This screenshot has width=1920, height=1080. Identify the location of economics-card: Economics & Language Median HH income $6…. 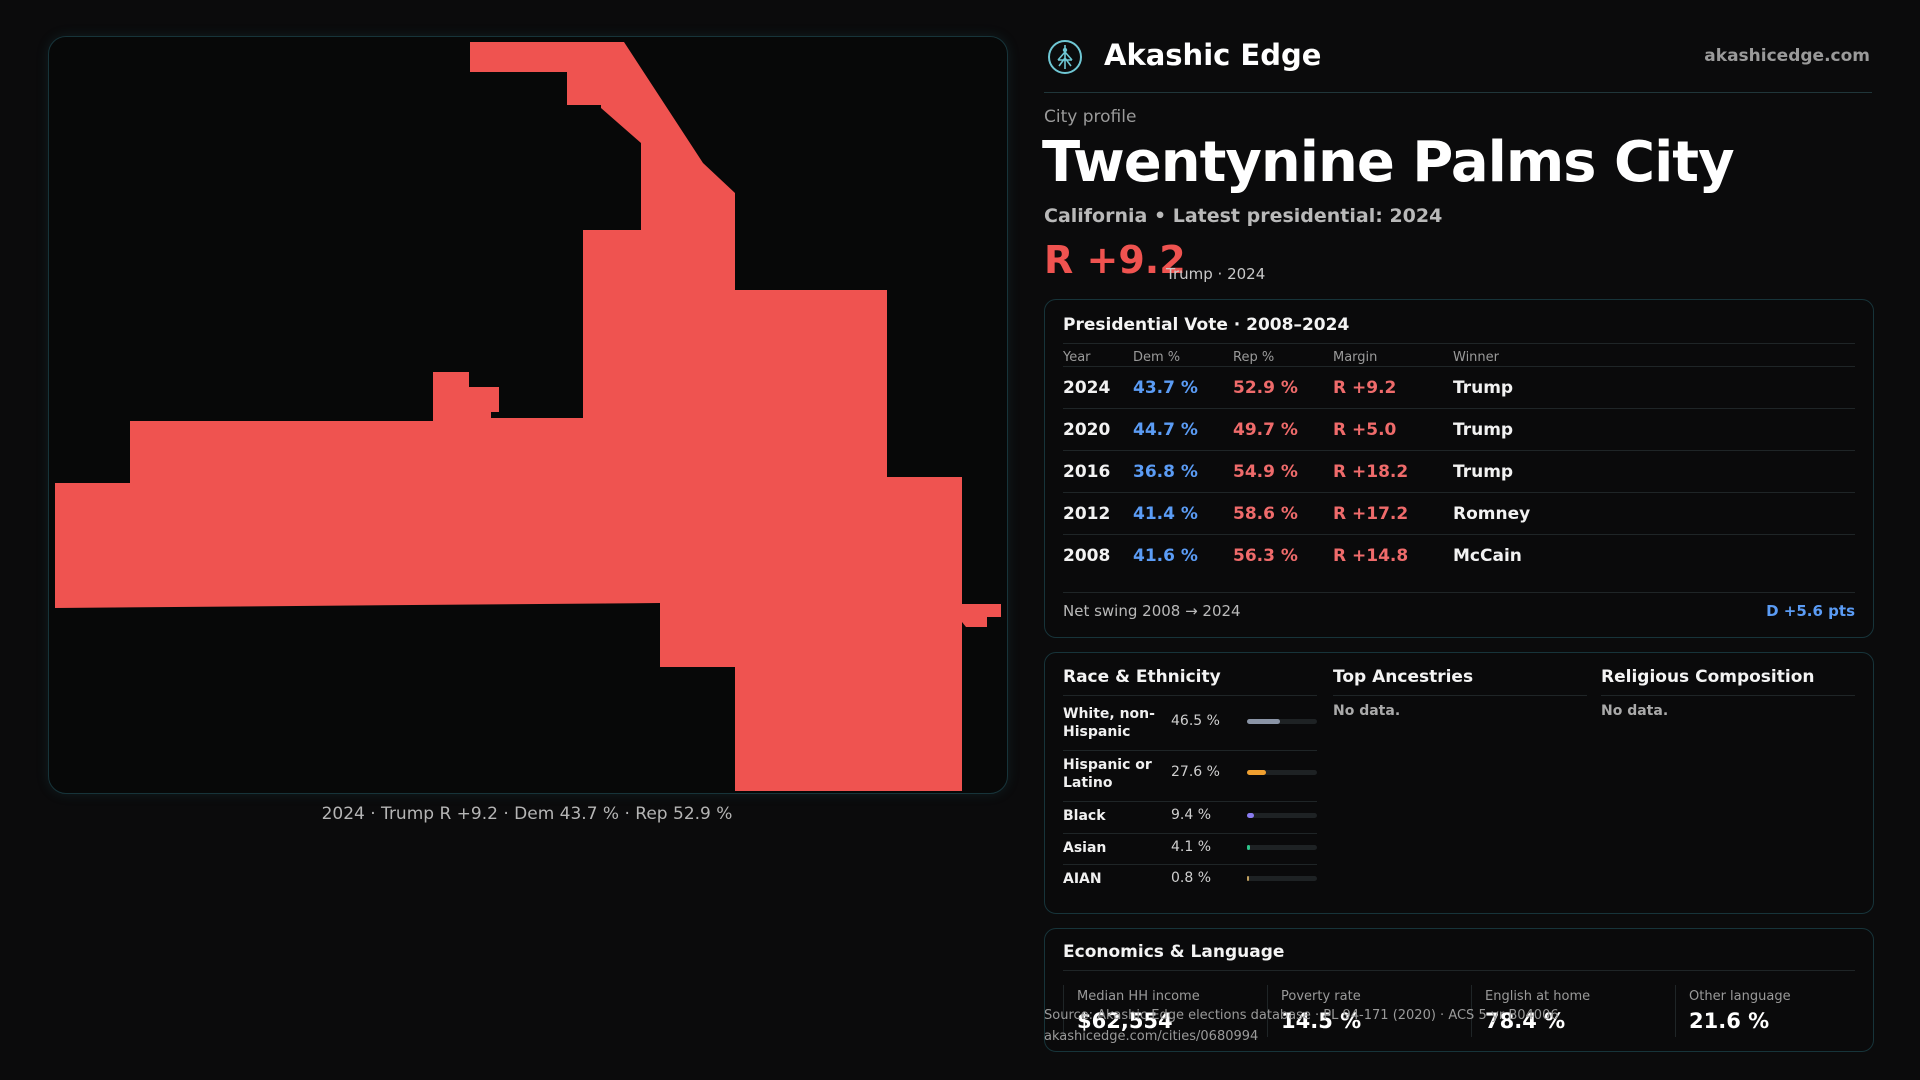
(1459, 990).